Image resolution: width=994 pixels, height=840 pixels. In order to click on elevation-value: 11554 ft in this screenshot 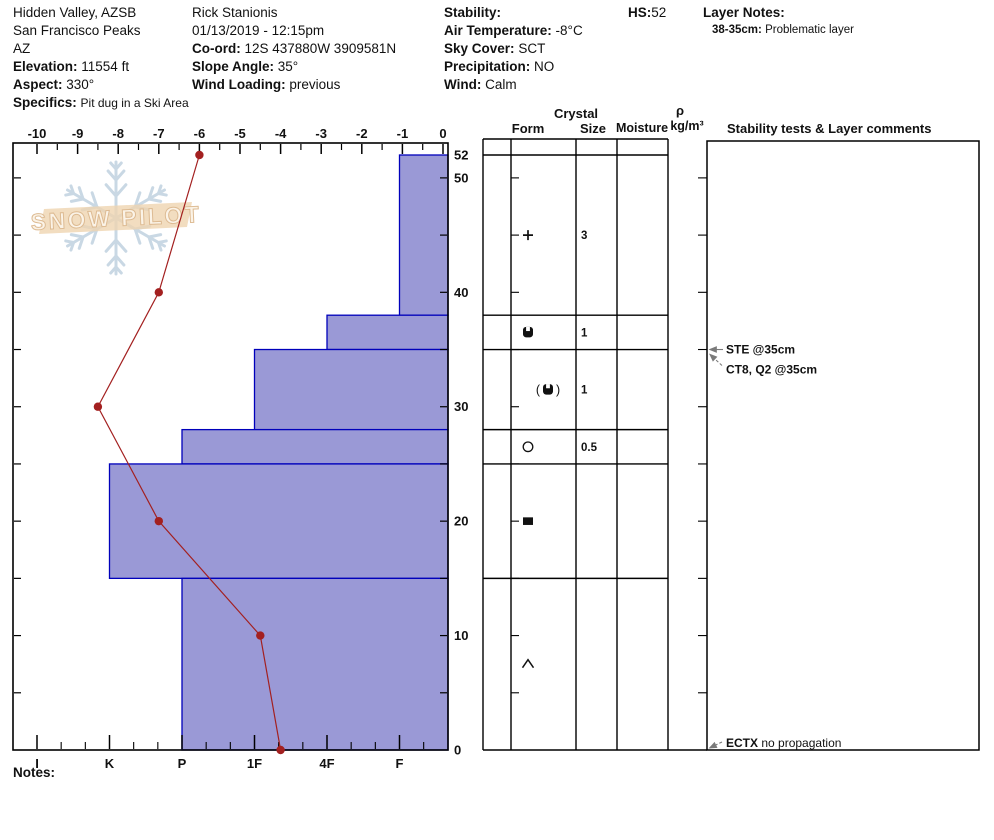, I will do `click(105, 66)`.